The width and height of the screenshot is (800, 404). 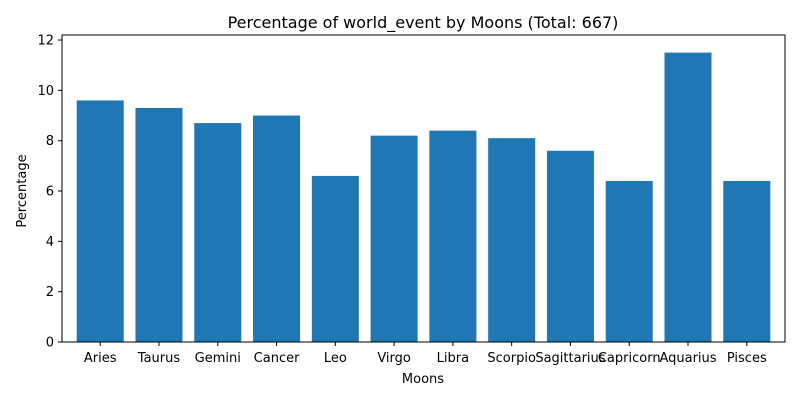 I want to click on bar-leo, so click(x=335, y=258).